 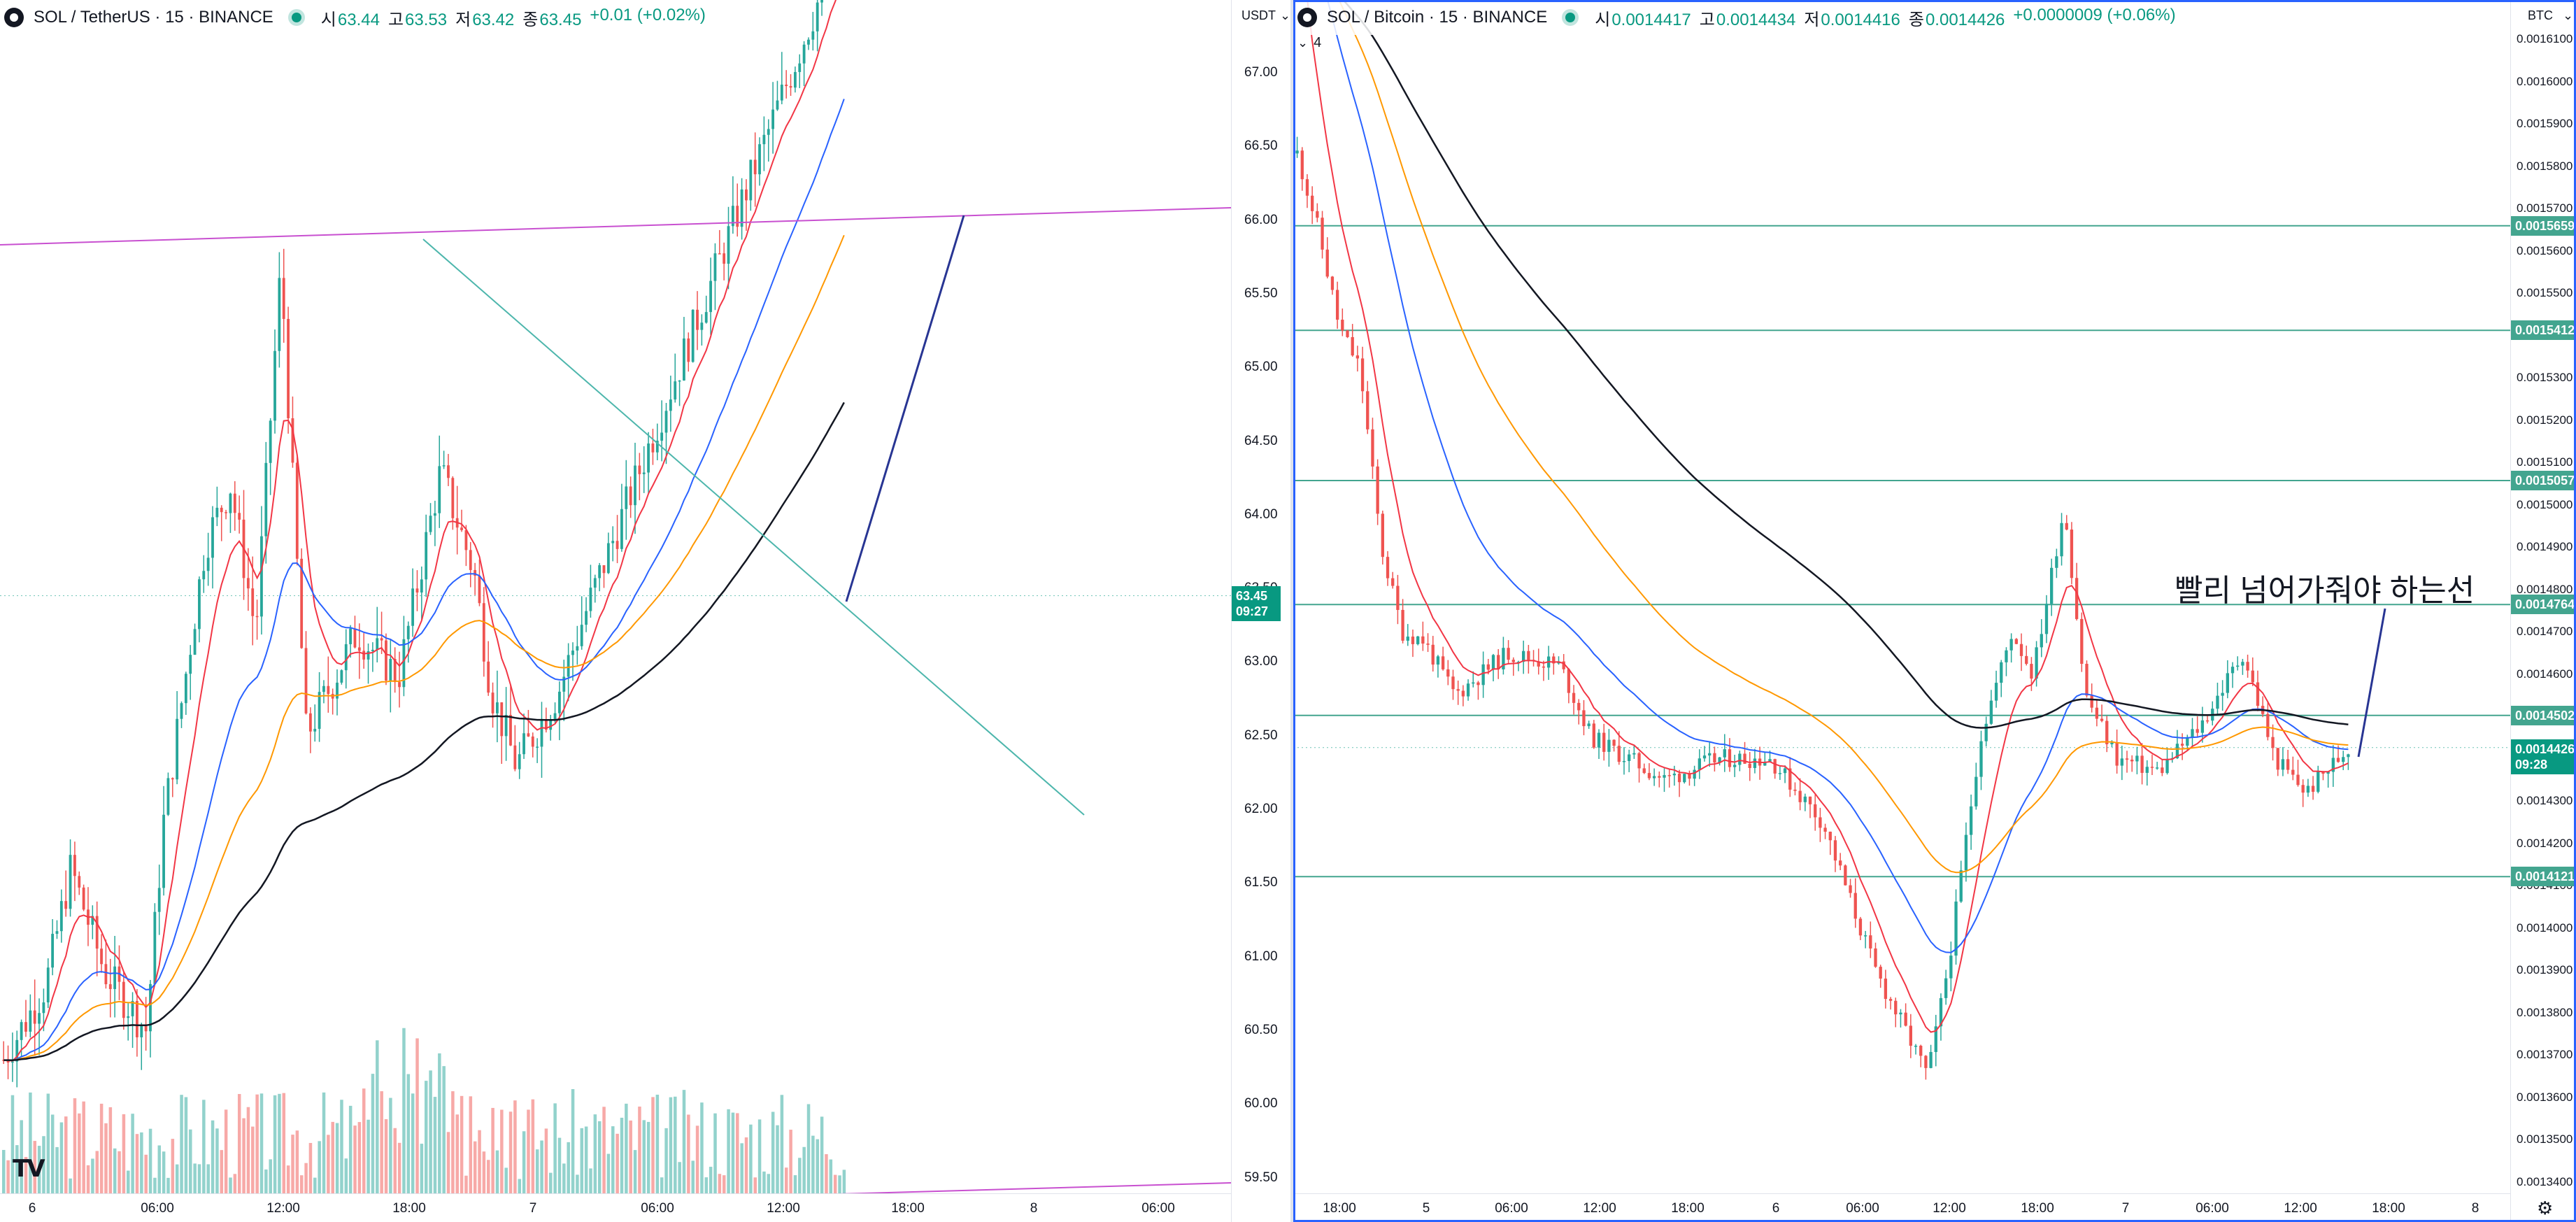 I want to click on symbol-title: SOL / Bitcoin · 15 · BINANCE, so click(x=1437, y=17).